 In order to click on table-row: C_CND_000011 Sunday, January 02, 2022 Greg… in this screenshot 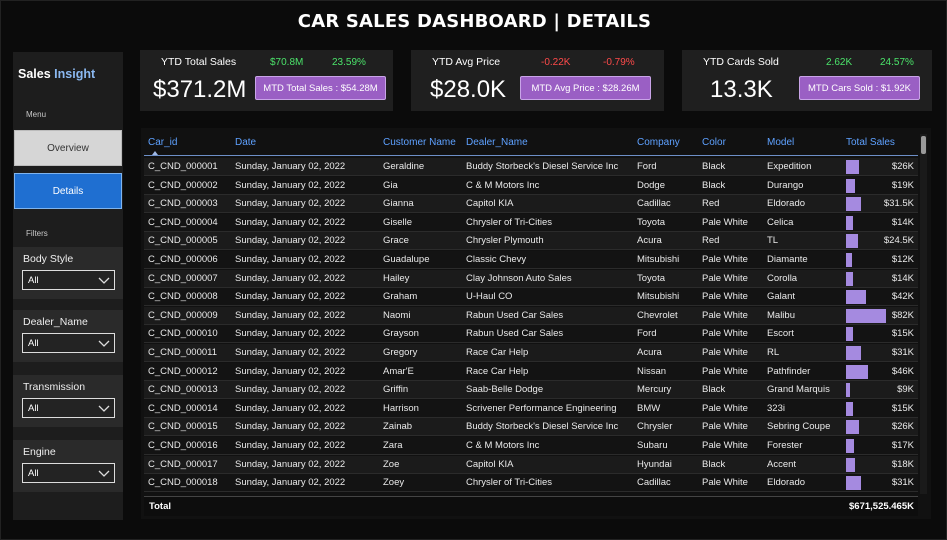, I will do `click(531, 353)`.